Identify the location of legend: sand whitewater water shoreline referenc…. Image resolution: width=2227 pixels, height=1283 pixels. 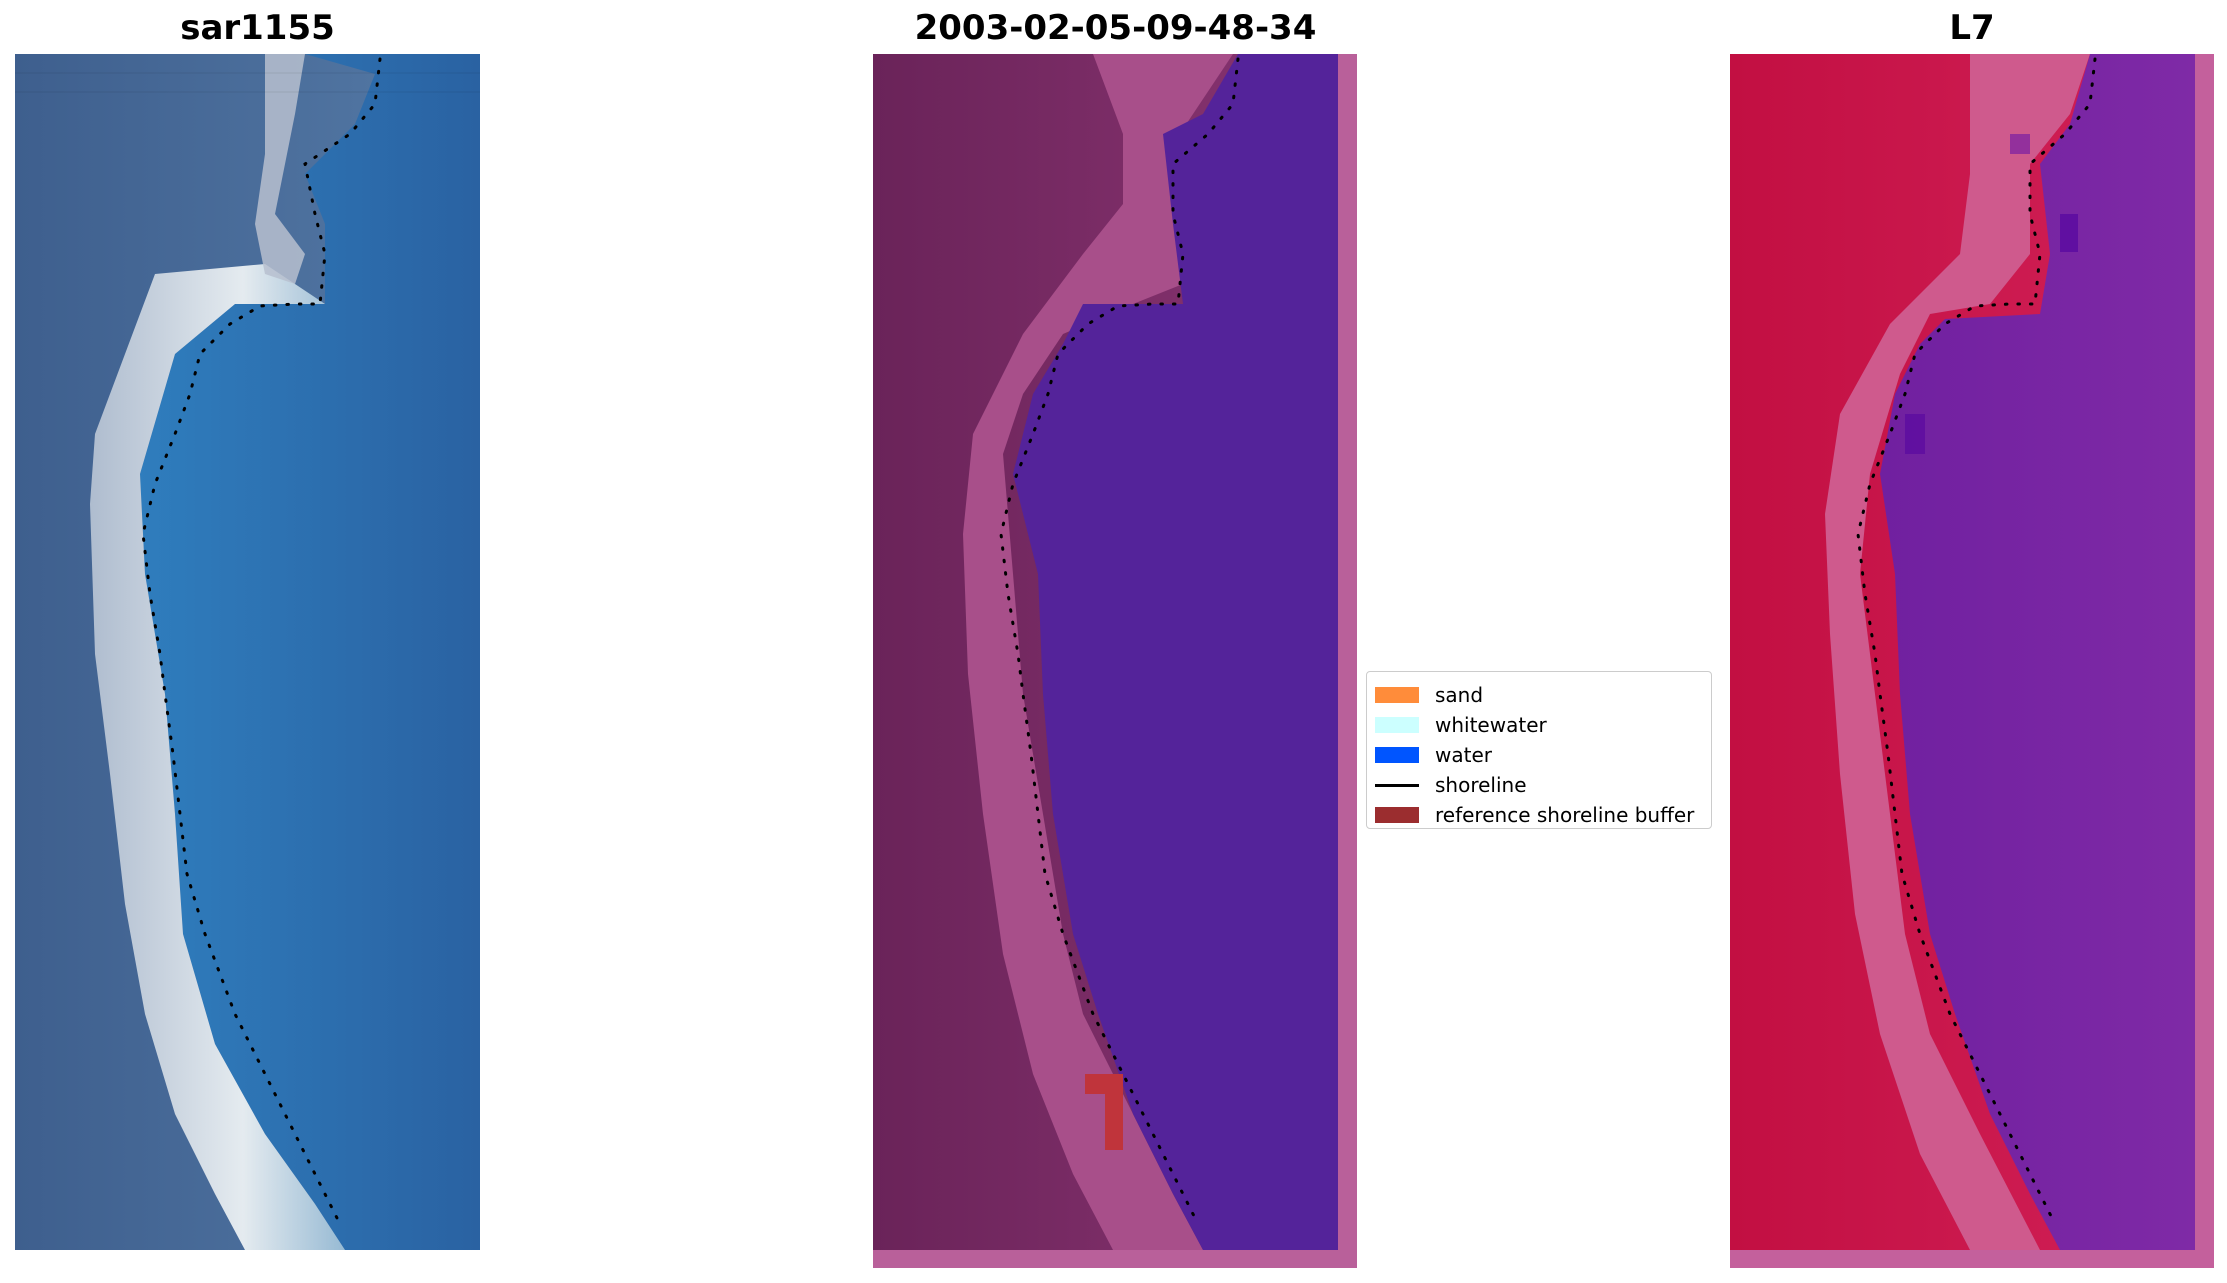
(1539, 750).